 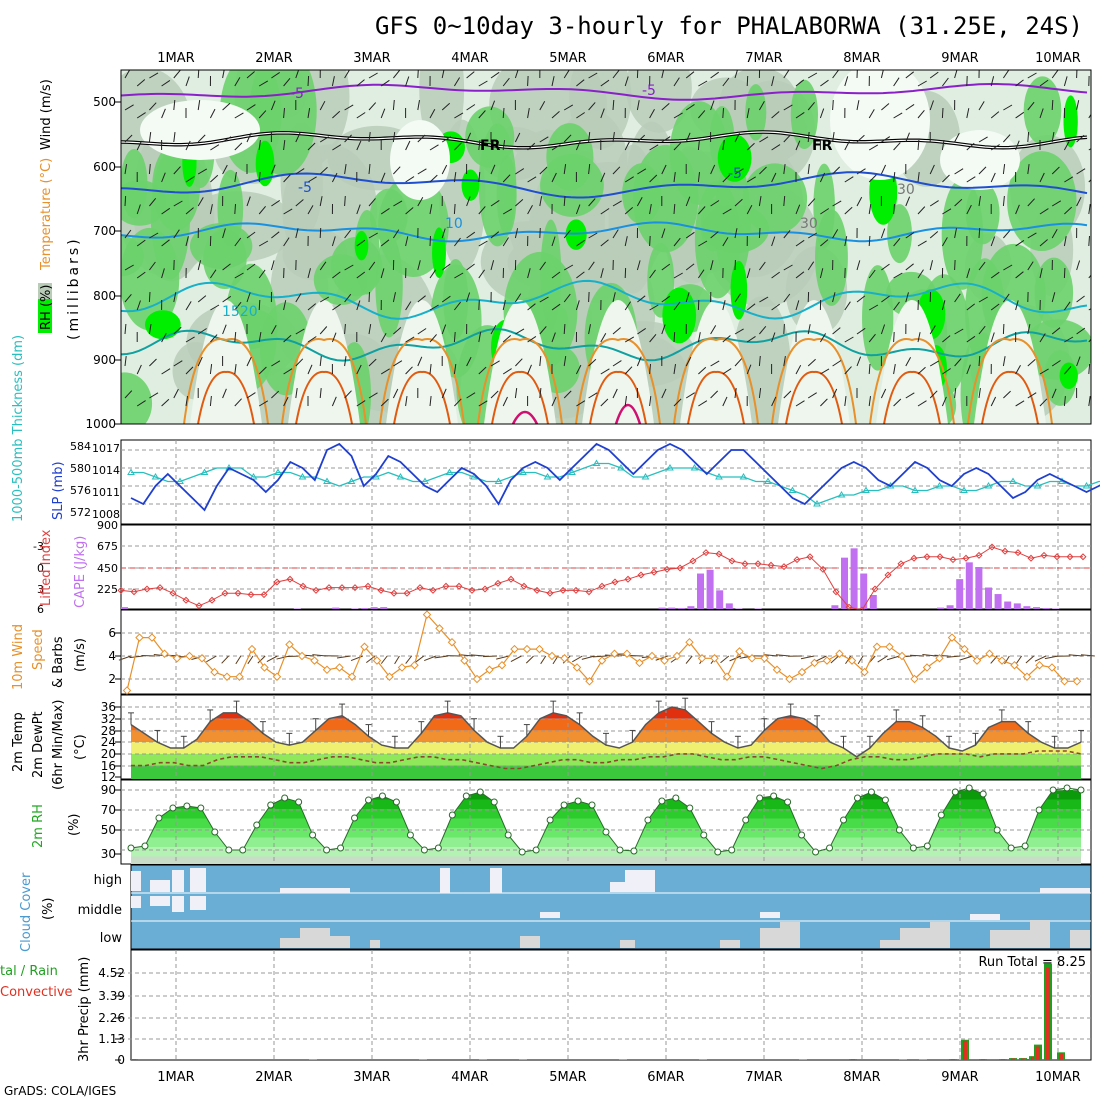 I want to click on rh-blob-bright, so click(x=470, y=185).